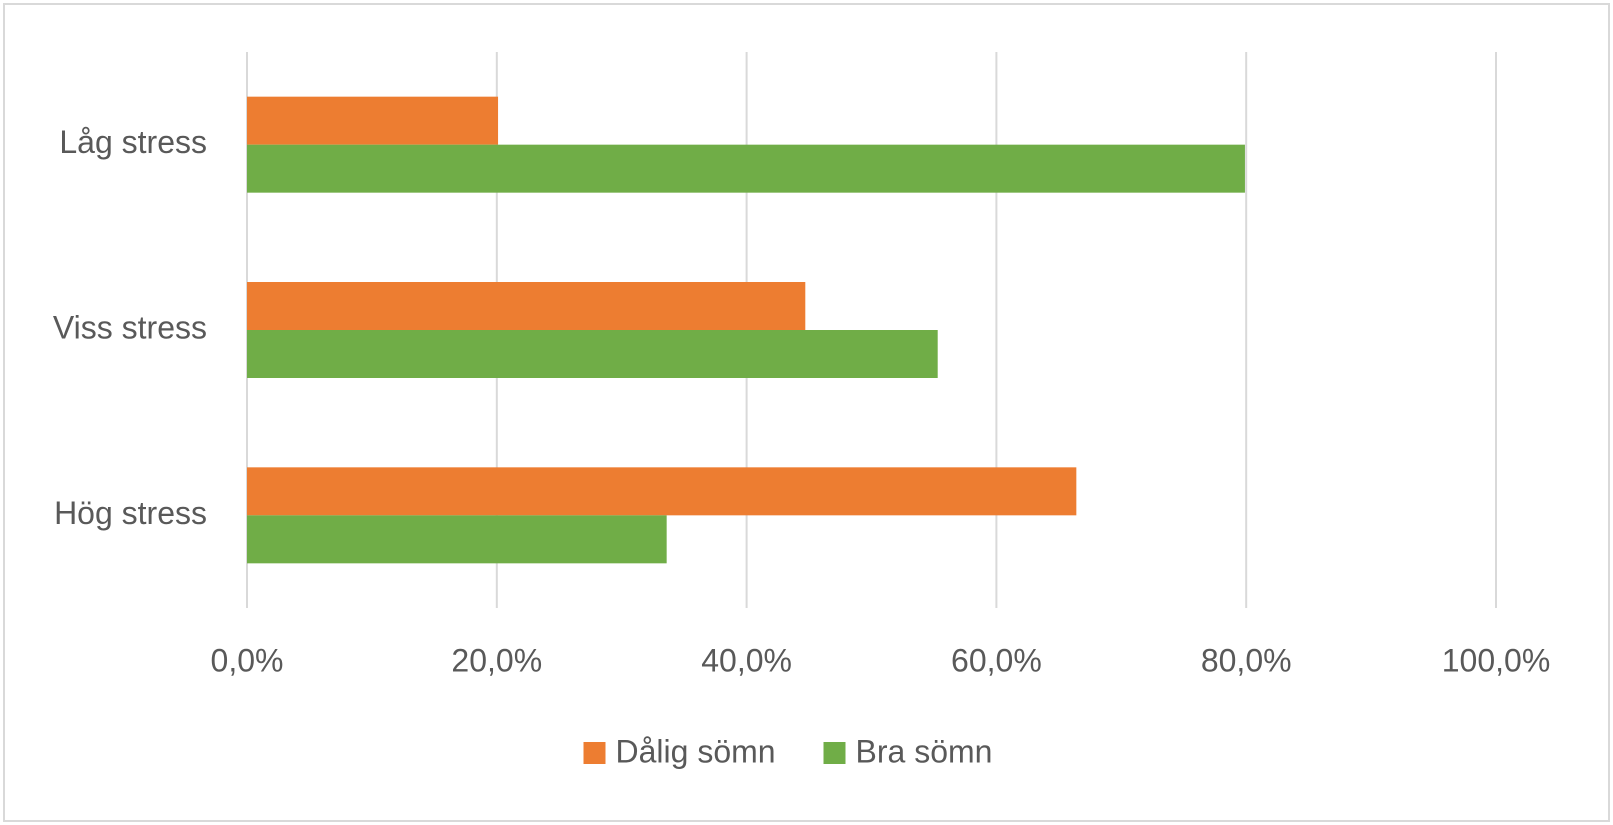 The height and width of the screenshot is (825, 1613). I want to click on legend-label: Bra sömn, so click(924, 751).